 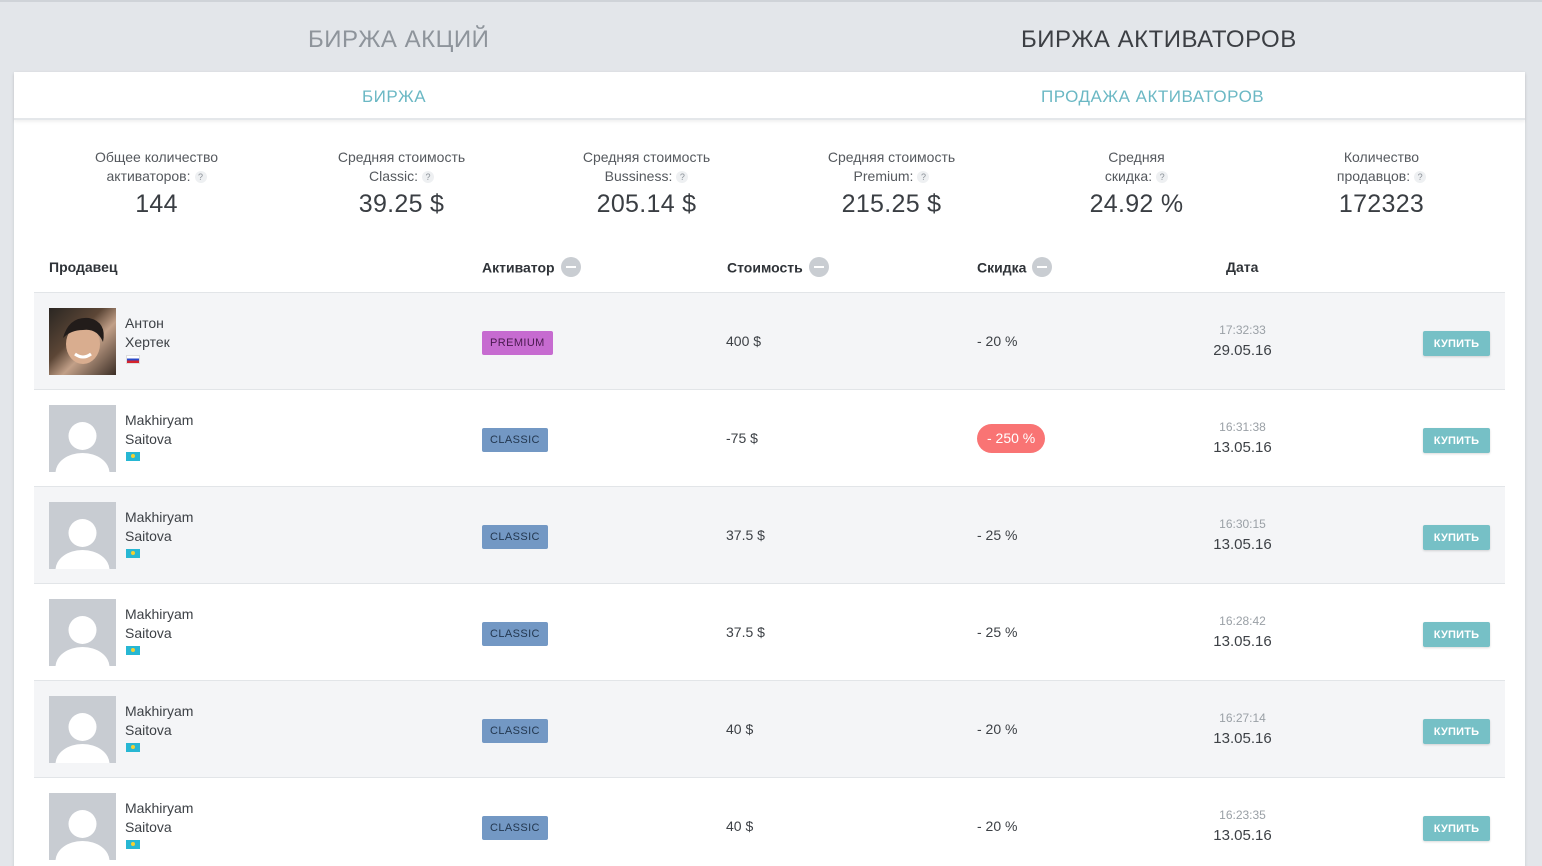 I want to click on stat-item: Общее количество активаторов:? 144, so click(x=156, y=183).